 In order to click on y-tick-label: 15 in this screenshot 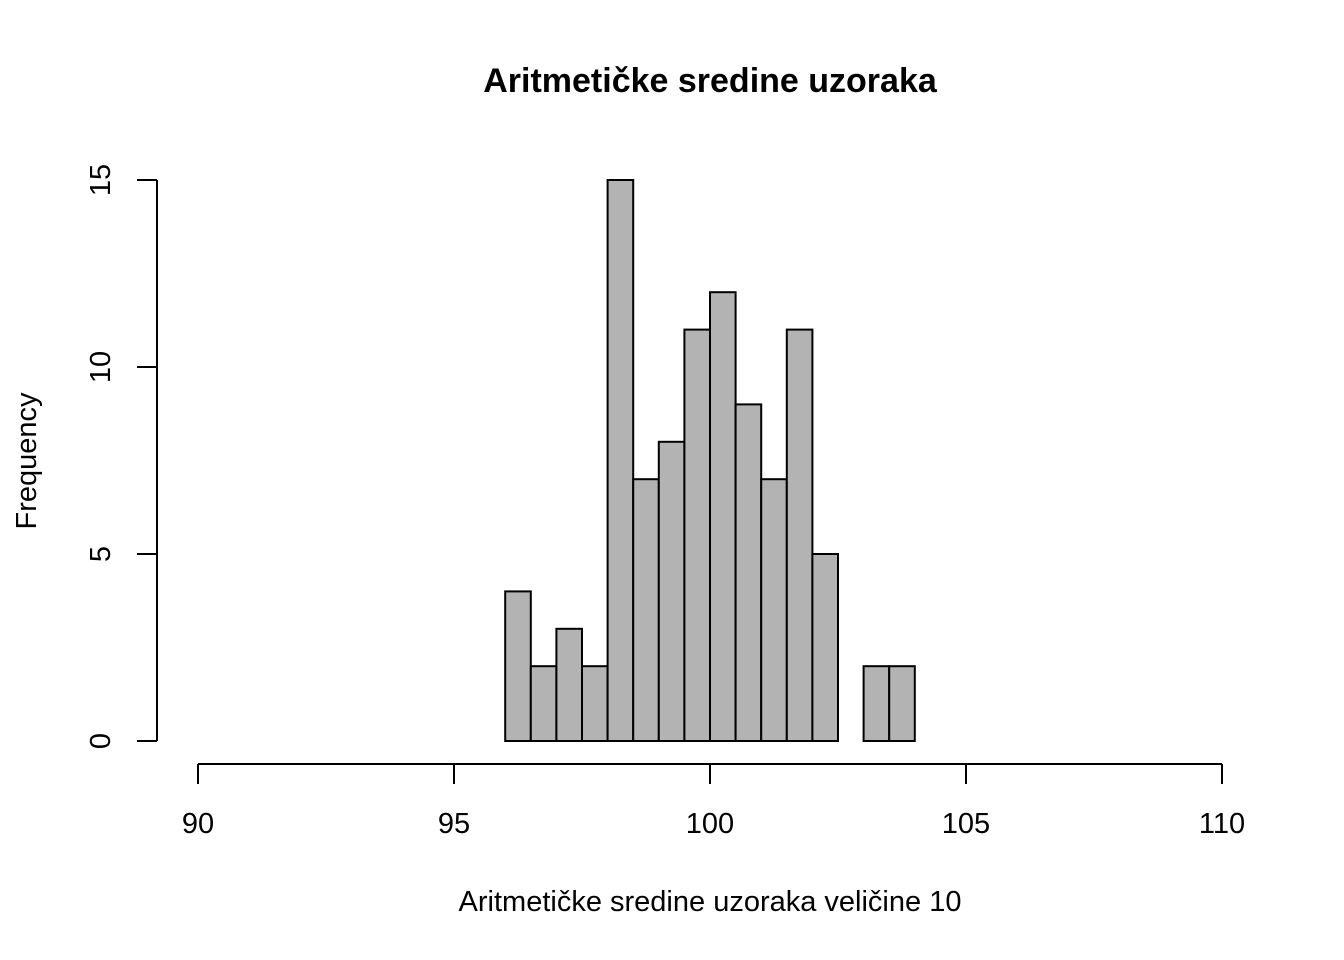, I will do `click(101, 180)`.